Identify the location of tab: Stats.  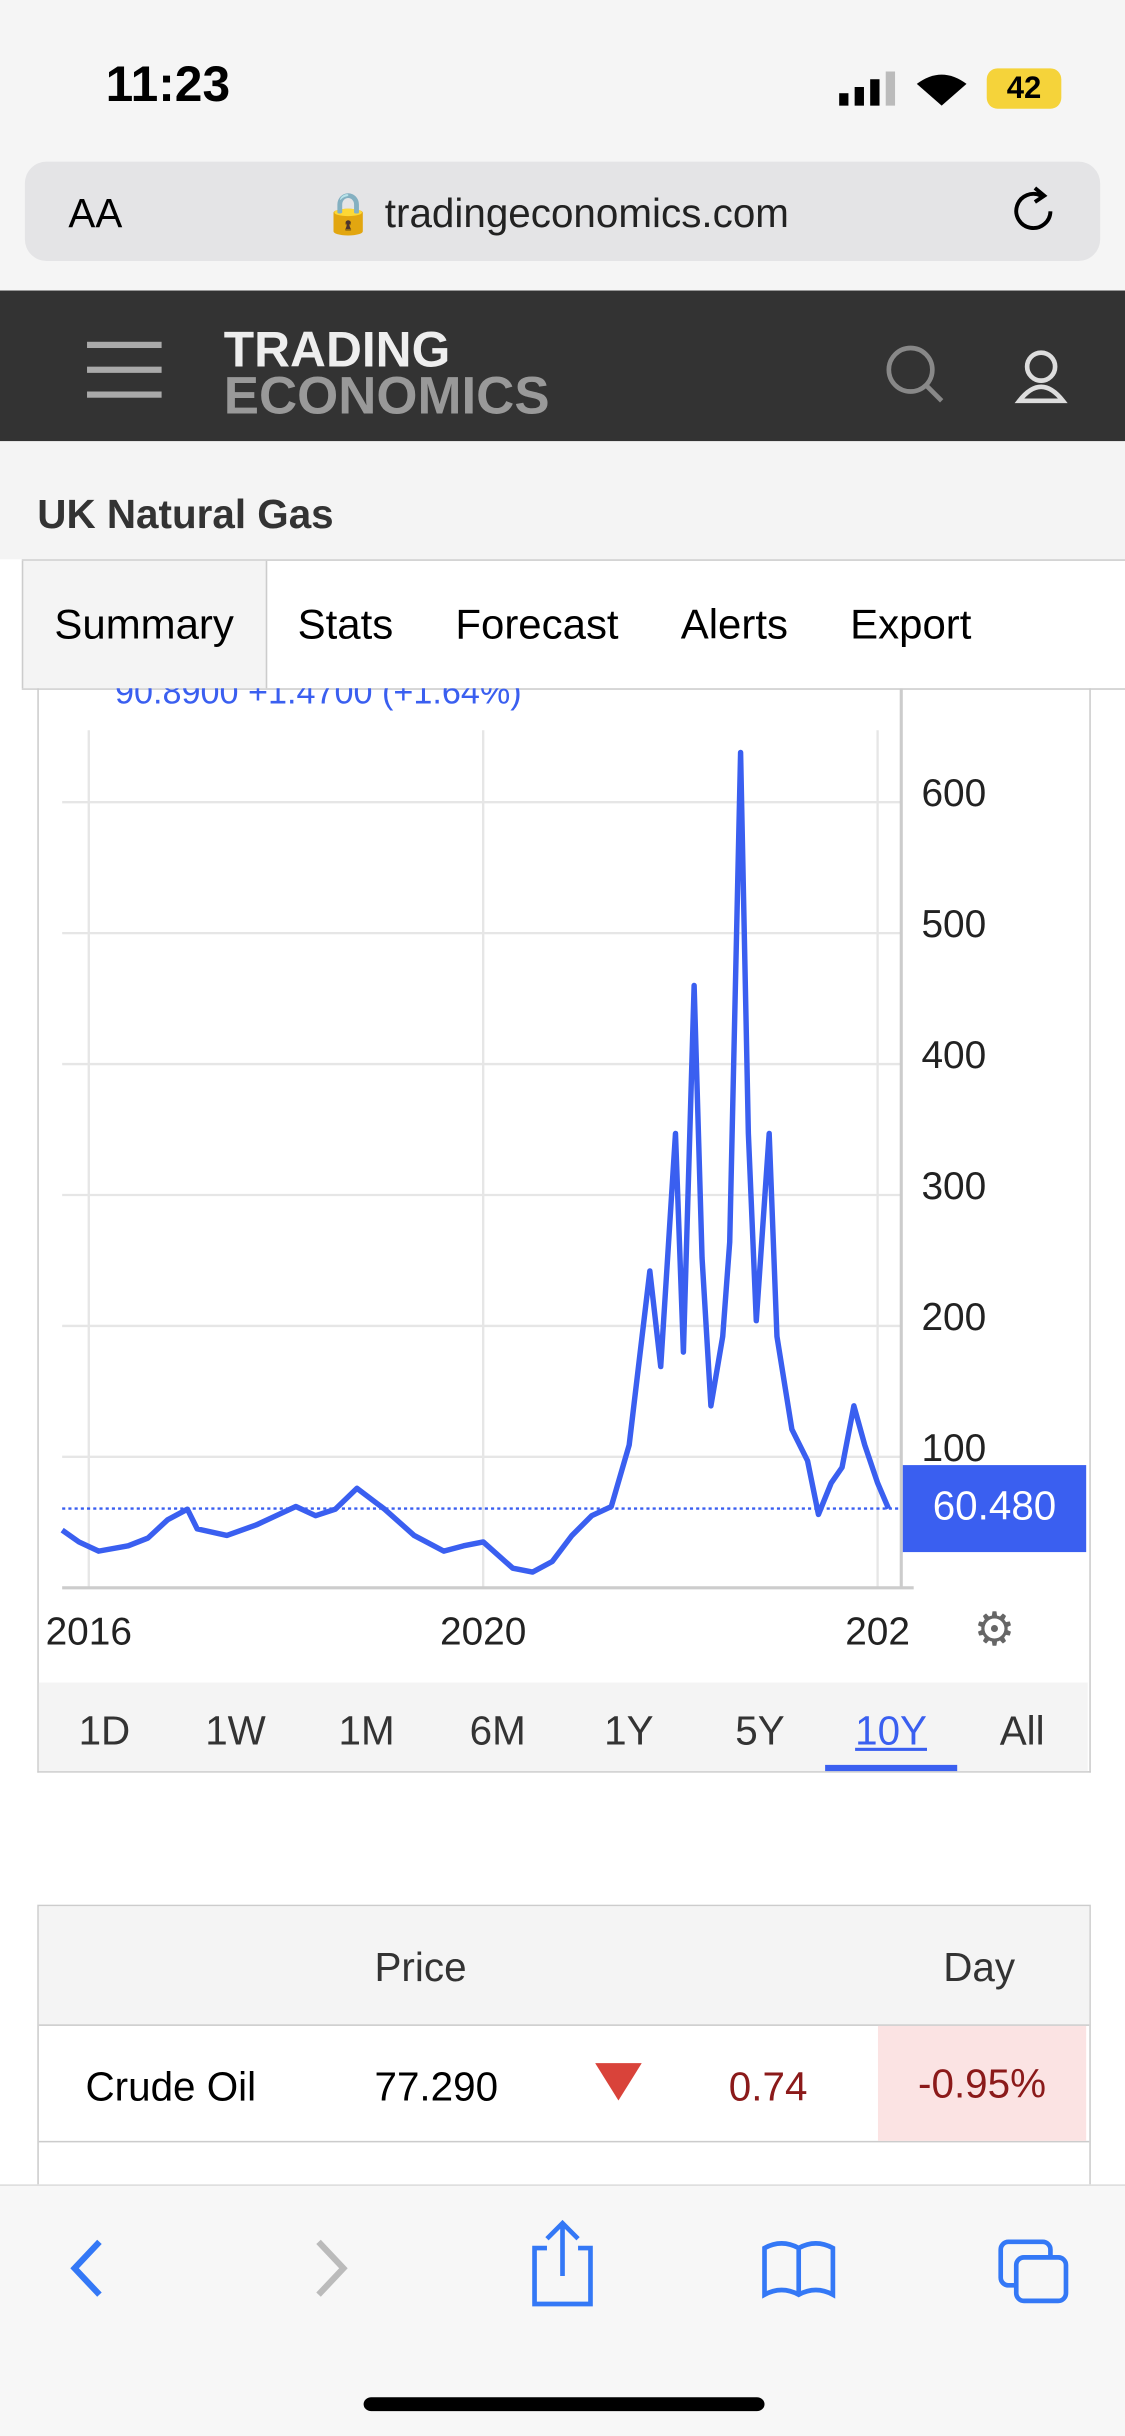
(345, 624).